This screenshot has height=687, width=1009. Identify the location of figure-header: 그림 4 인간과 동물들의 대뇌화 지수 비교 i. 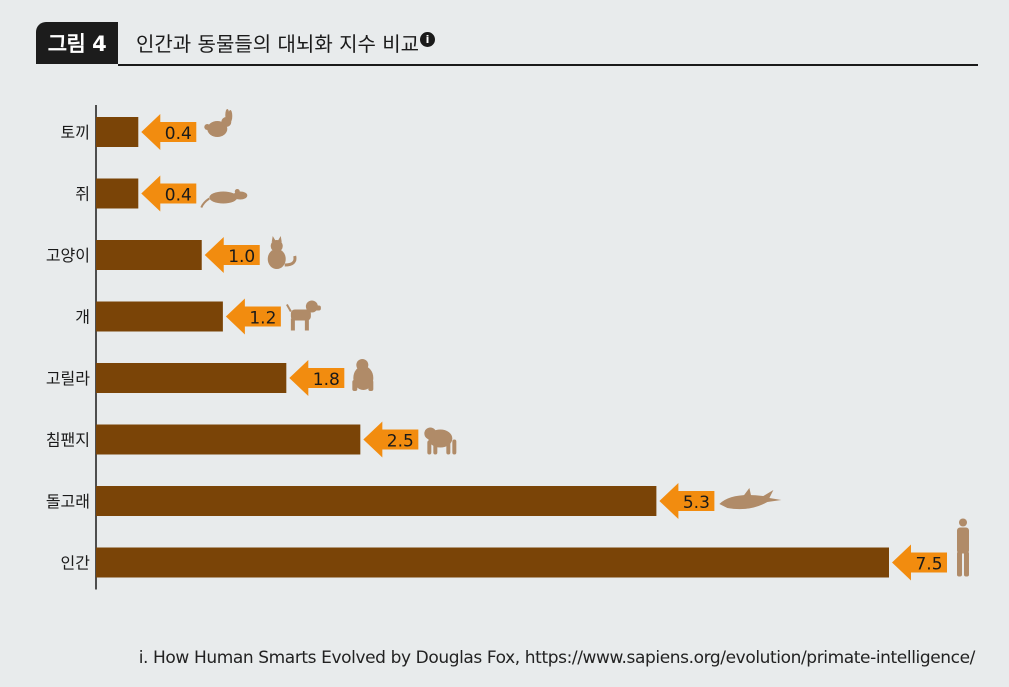
(507, 44).